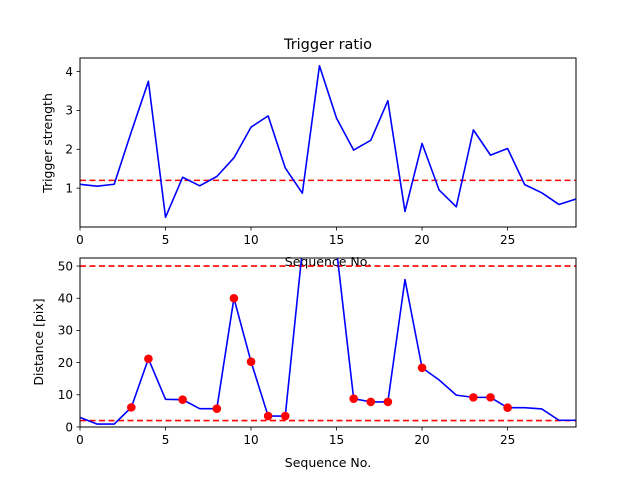 The image size is (640, 480). Describe the element at coordinates (65, 331) in the screenshot. I see `y-tick-label: 30` at that location.